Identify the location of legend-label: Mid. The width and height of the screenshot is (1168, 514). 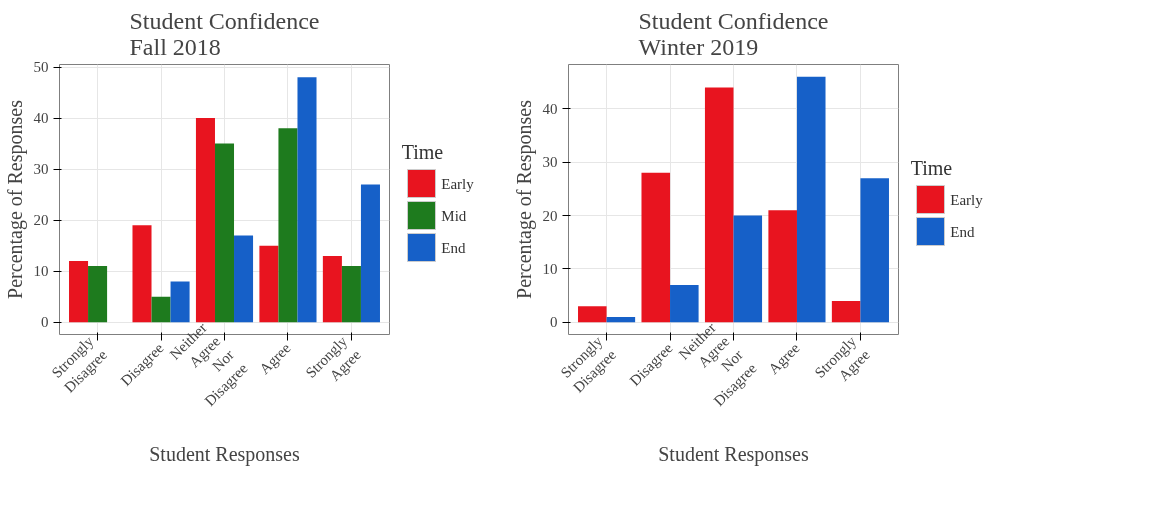
(454, 215).